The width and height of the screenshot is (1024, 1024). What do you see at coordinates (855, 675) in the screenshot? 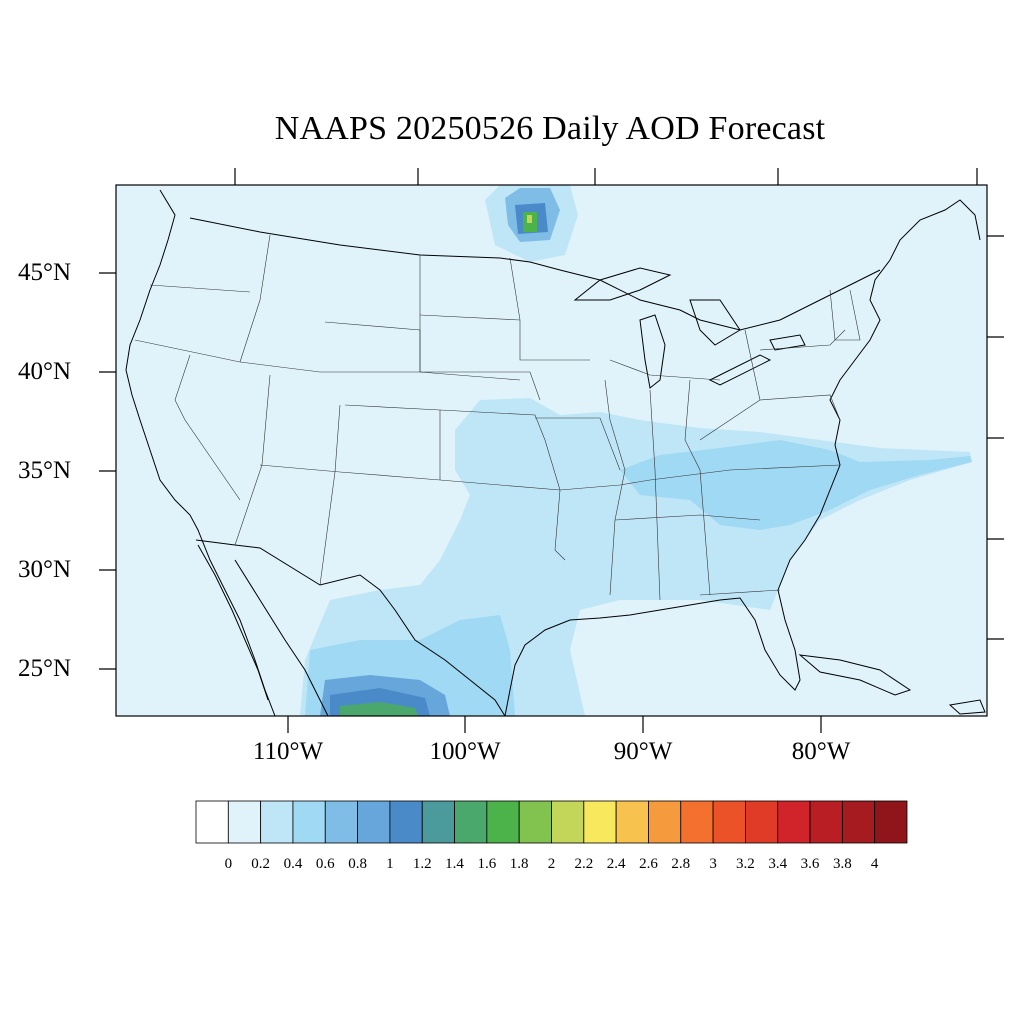
I see `cuba` at bounding box center [855, 675].